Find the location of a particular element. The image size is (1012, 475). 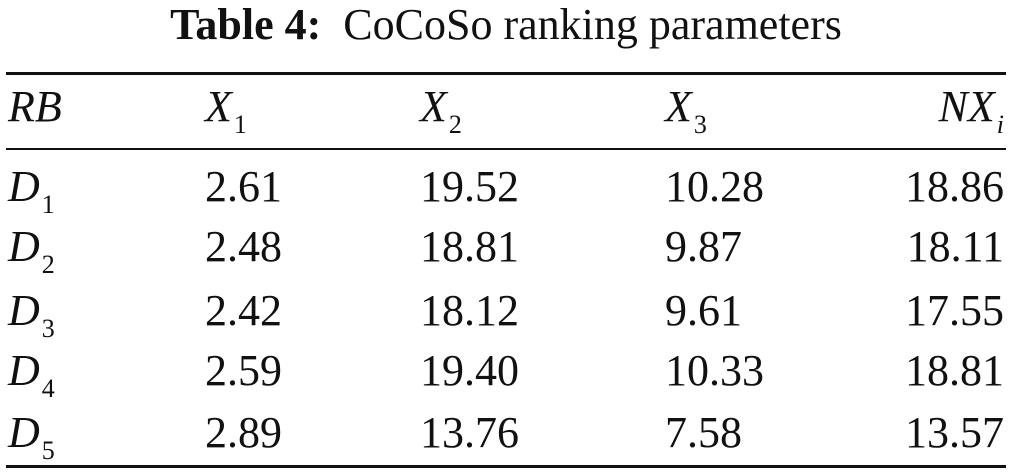

table-row: D1 2.61 19.52 10.28 18.86 is located at coordinates (506, 188).